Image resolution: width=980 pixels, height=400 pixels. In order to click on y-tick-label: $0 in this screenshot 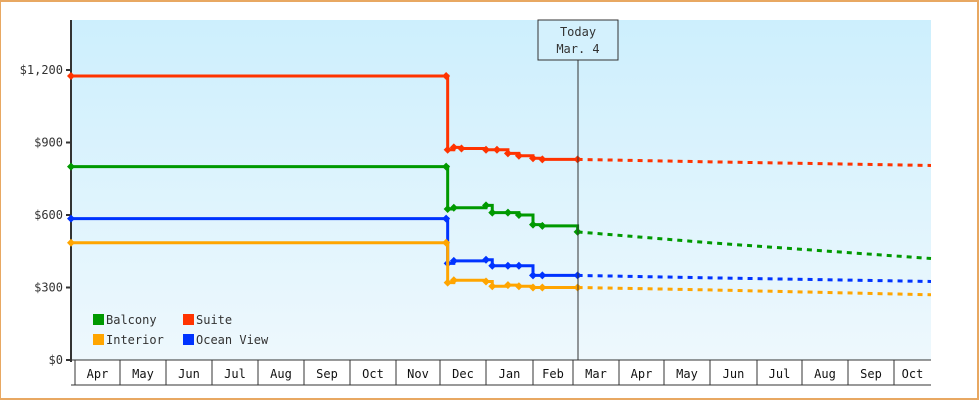, I will do `click(56, 360)`.